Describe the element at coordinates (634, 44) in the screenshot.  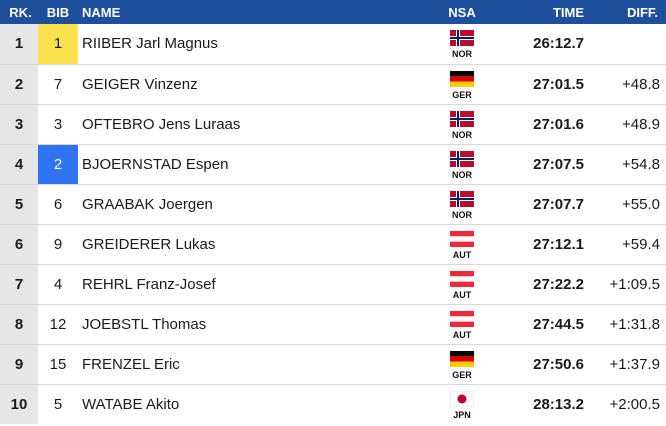
I see `diff-cell` at that location.